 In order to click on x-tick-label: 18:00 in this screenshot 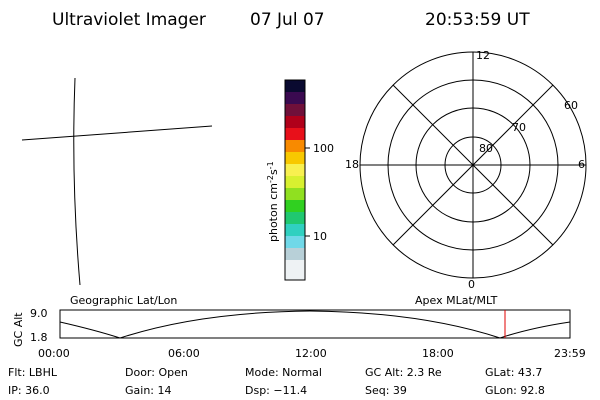, I will do `click(438, 353)`.